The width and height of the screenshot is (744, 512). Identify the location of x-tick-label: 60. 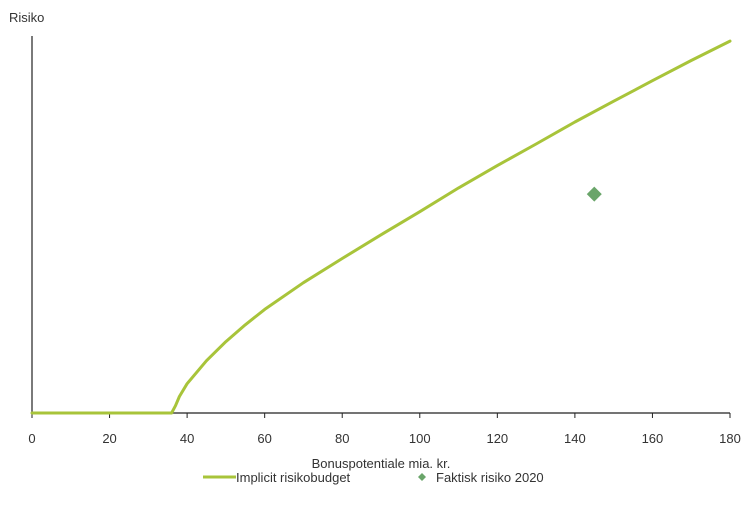
(264, 438).